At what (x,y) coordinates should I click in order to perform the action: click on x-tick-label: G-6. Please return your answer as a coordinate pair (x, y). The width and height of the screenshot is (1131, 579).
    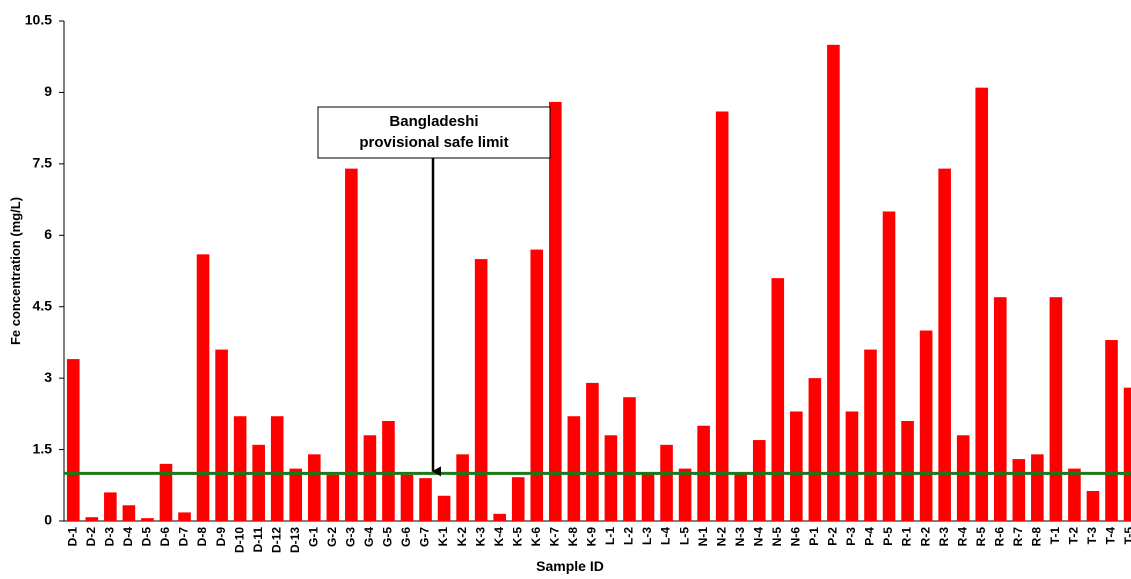
    Looking at the image, I should click on (406, 537).